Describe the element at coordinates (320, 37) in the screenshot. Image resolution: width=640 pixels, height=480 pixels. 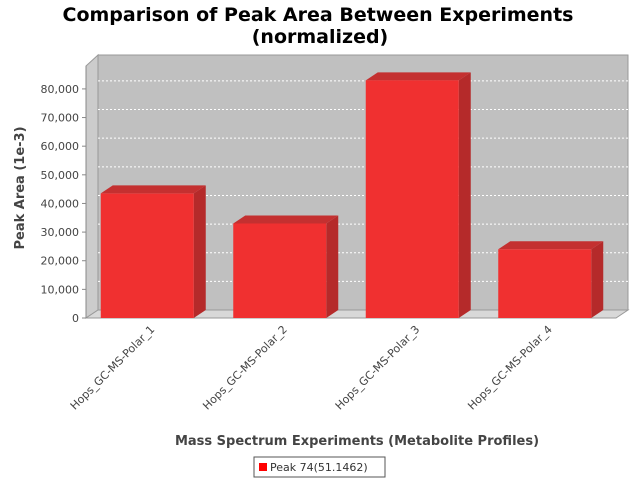
I see `chart-title-line-2: (normalized)` at that location.